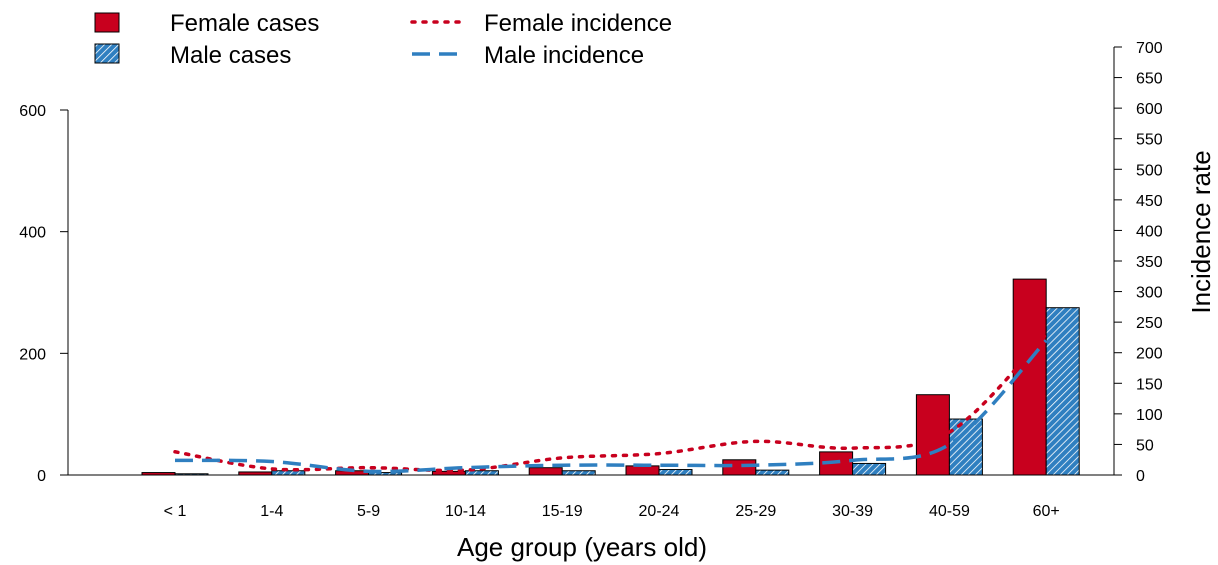 The image size is (1218, 565). What do you see at coordinates (41, 476) in the screenshot?
I see `left-tick-label: 0` at bounding box center [41, 476].